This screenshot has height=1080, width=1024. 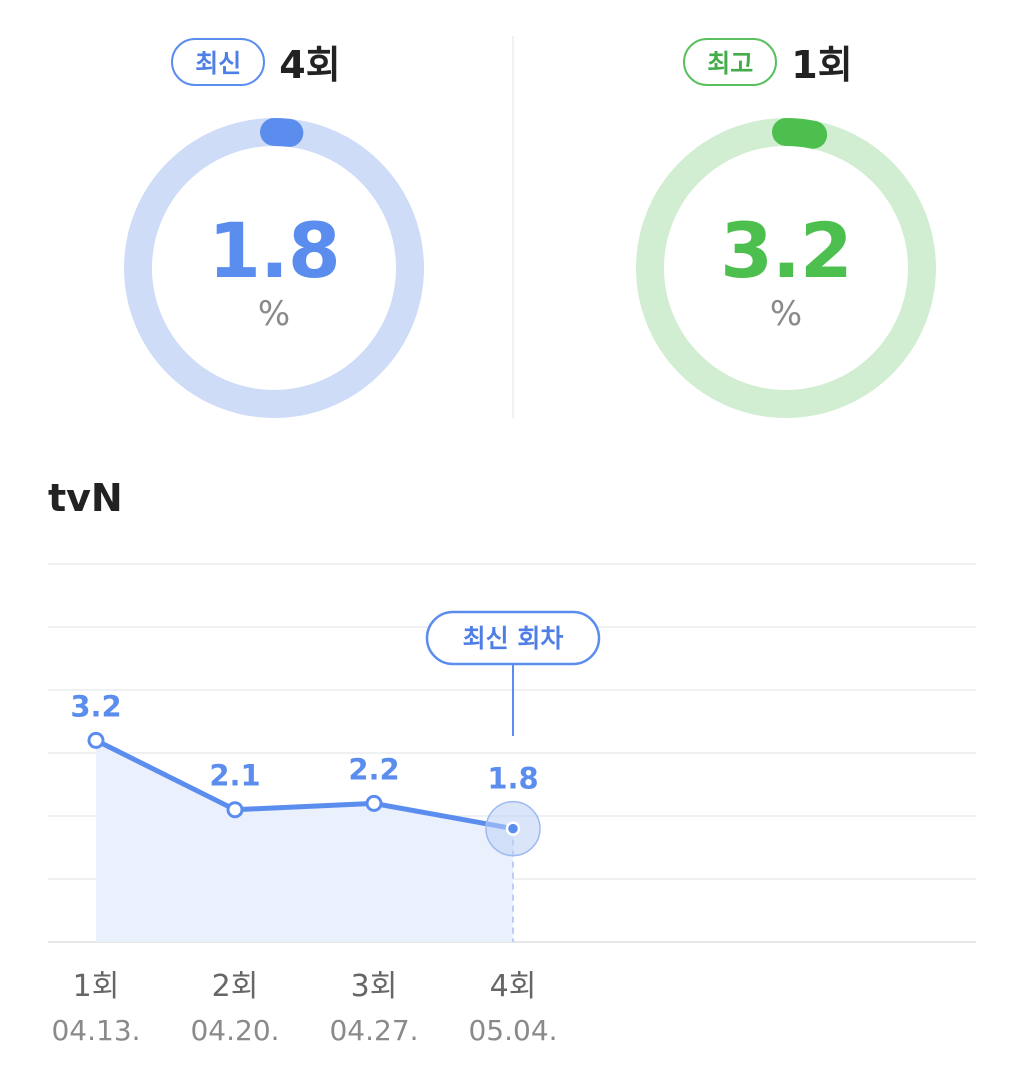 What do you see at coordinates (730, 61) in the screenshot?
I see `best-badge: 최고` at bounding box center [730, 61].